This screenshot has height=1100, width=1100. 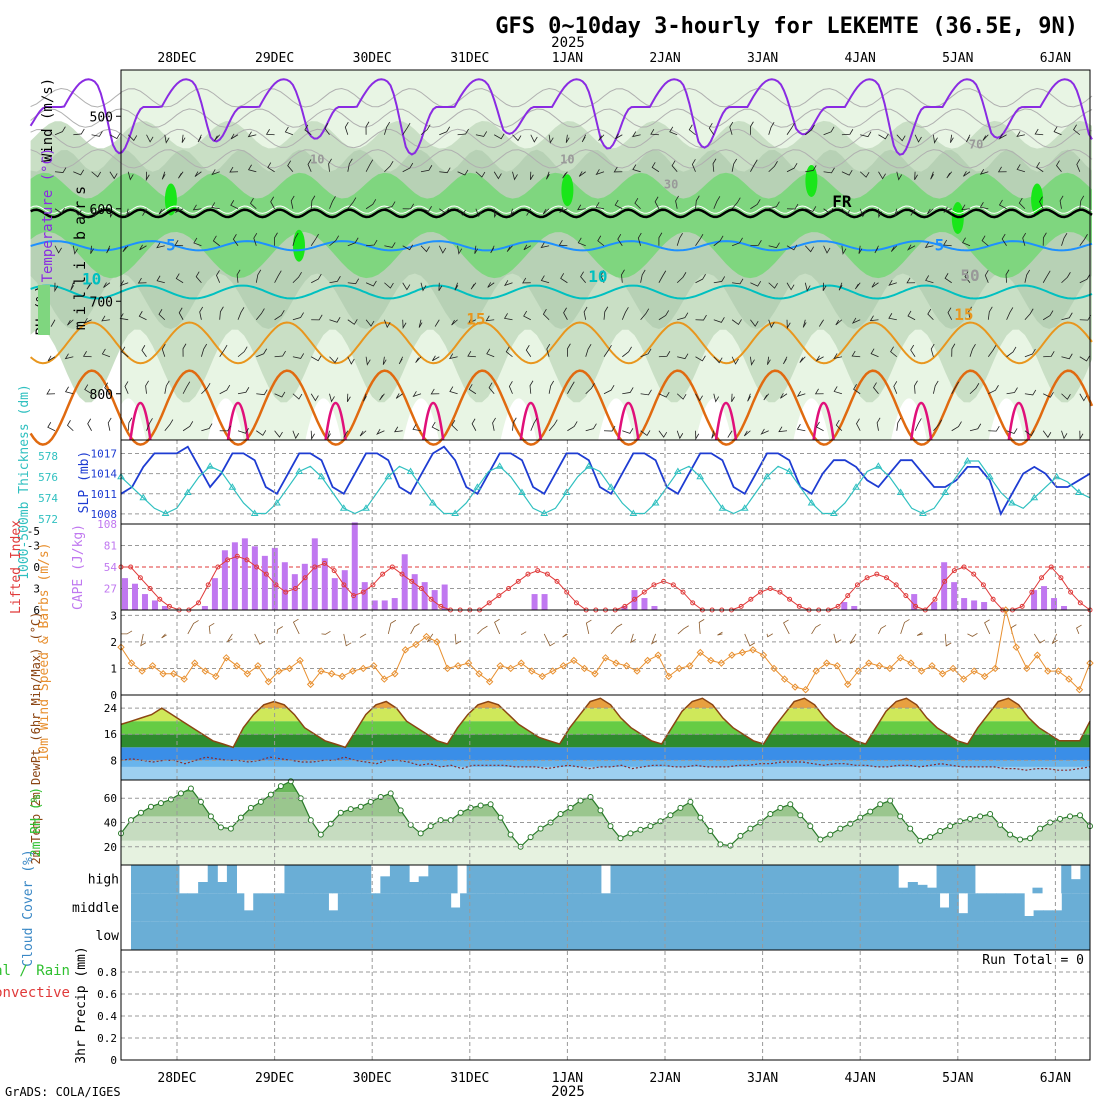 What do you see at coordinates (48, 456) in the screenshot?
I see `thickness-tick-label: 578` at bounding box center [48, 456].